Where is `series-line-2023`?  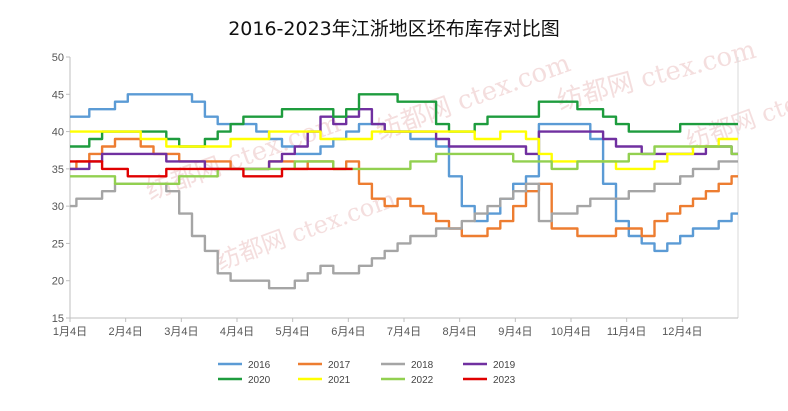 series-line-2023 is located at coordinates (211, 169).